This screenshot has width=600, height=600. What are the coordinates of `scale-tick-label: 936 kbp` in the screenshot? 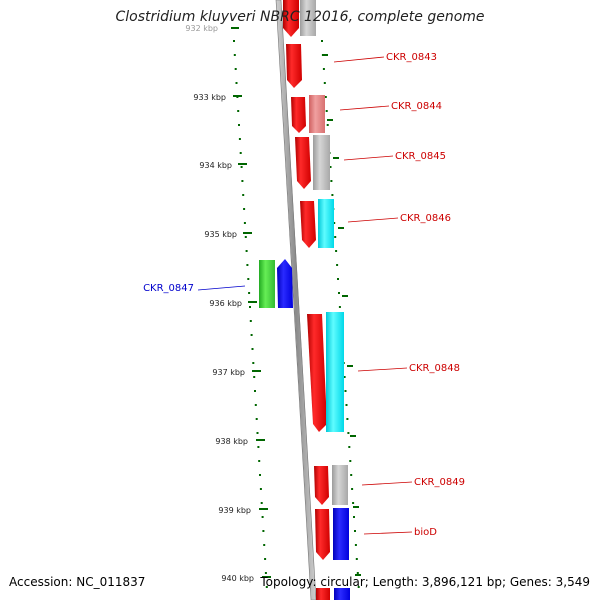 It's located at (225, 303).